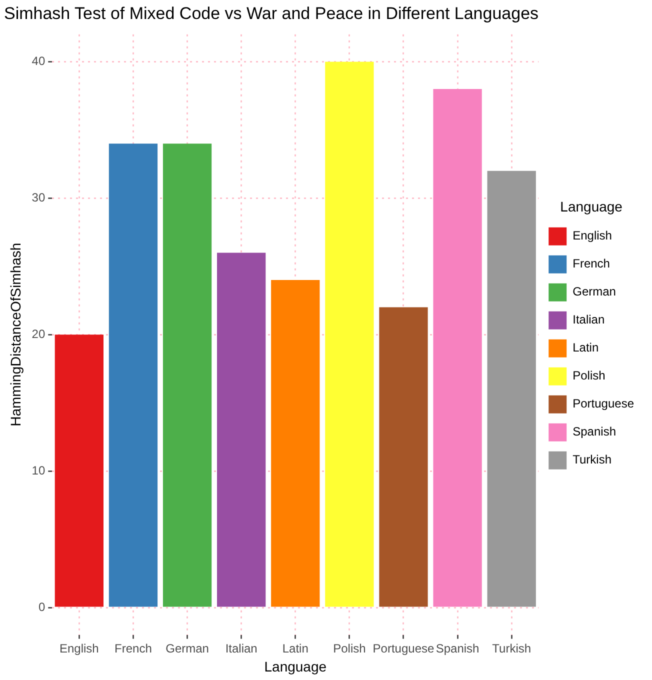  Describe the element at coordinates (592, 235) in the screenshot. I see `legend-label: English` at that location.